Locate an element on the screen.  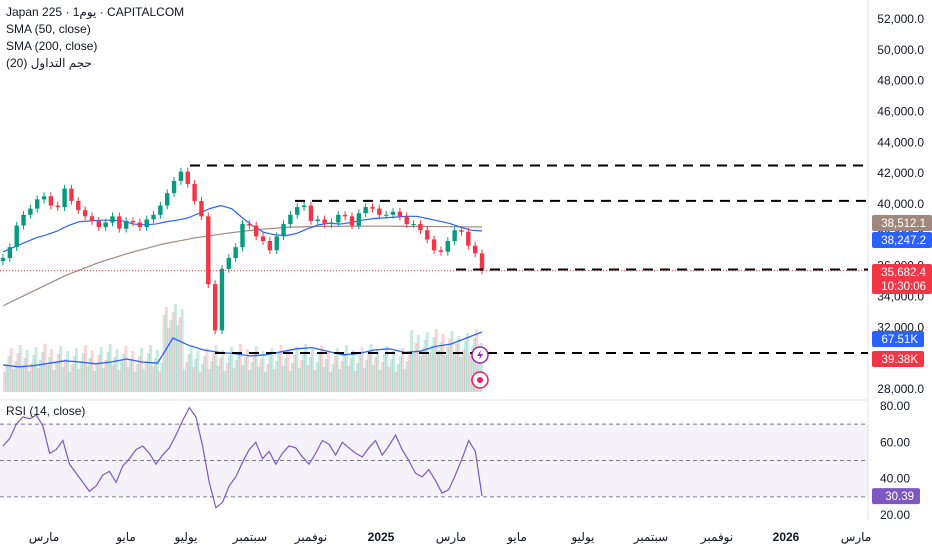
sma50-path is located at coordinates (242, 228).